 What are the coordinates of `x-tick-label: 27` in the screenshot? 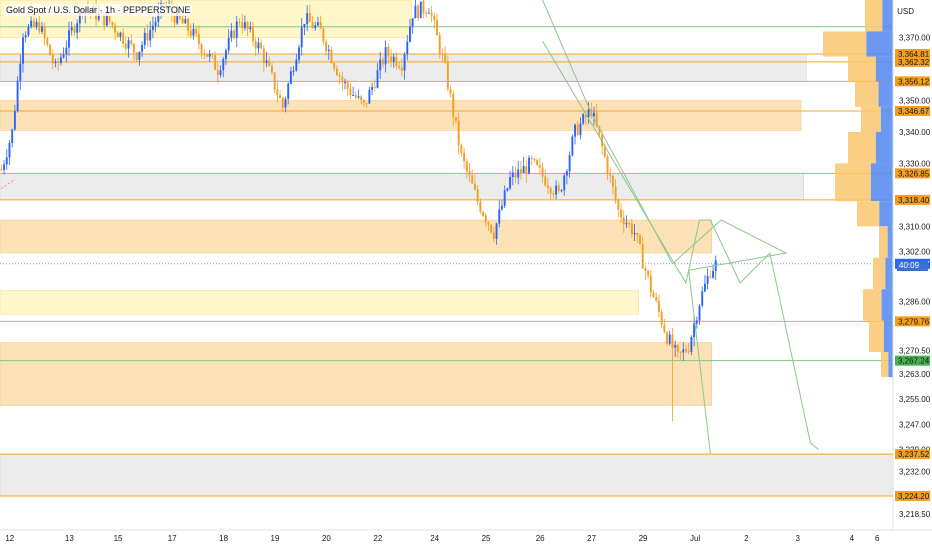 It's located at (591, 538).